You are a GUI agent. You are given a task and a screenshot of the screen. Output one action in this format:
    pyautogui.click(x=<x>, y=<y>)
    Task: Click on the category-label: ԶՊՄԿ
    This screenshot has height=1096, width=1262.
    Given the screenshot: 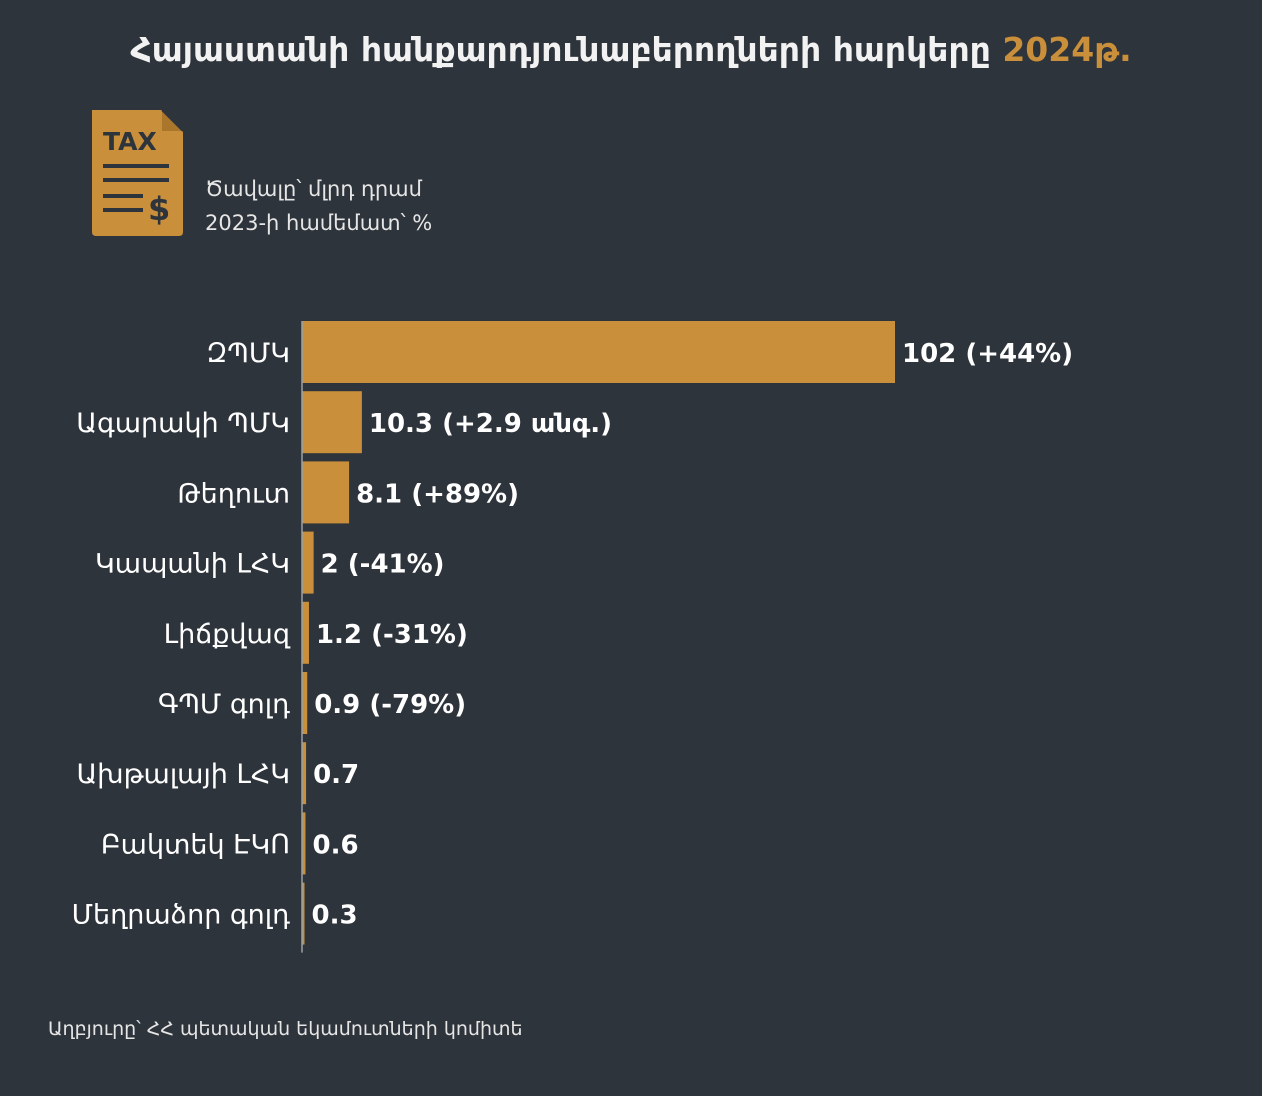 What is the action you would take?
    pyautogui.click(x=248, y=353)
    